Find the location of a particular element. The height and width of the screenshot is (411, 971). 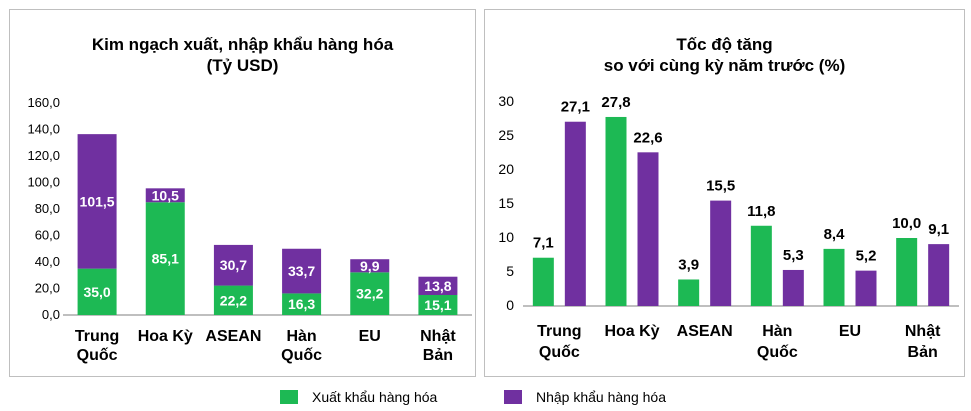

import-data-label: 27,1 is located at coordinates (575, 107).